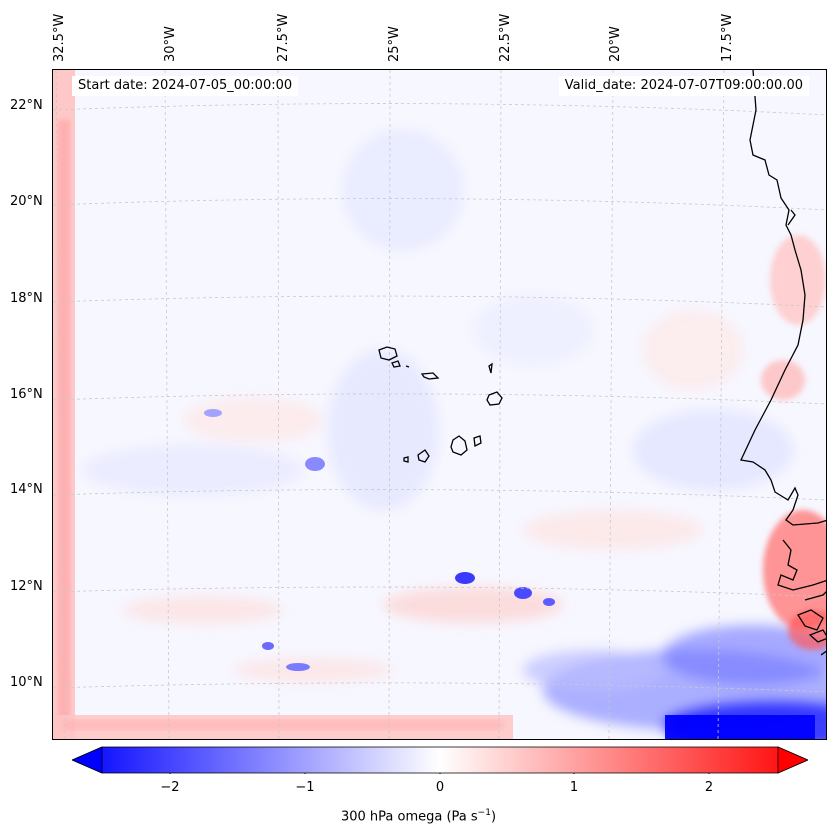 This screenshot has width=837, height=839. Describe the element at coordinates (305, 787) in the screenshot. I see `colorbar-tick-minus1: −1` at that location.